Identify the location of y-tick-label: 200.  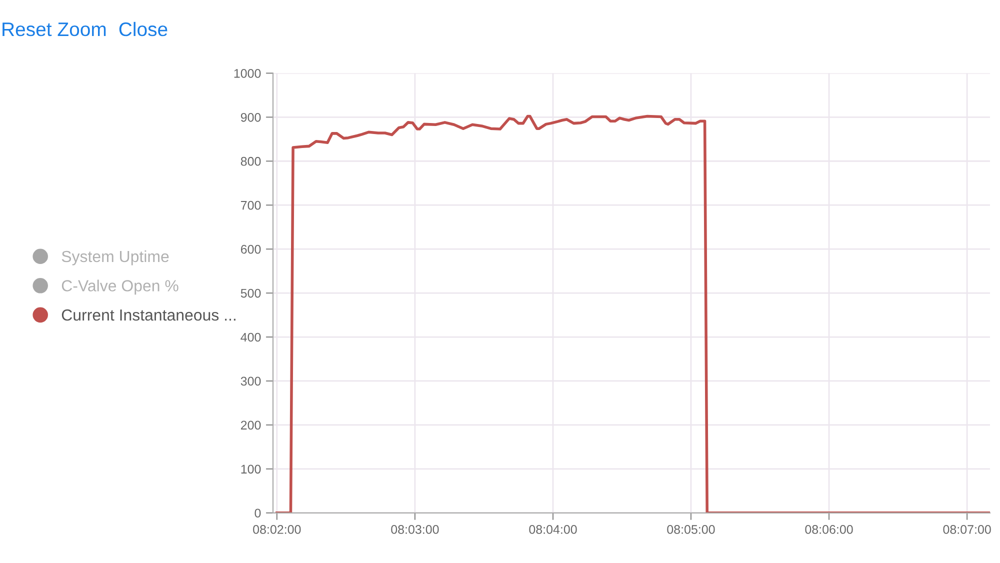
(250, 425).